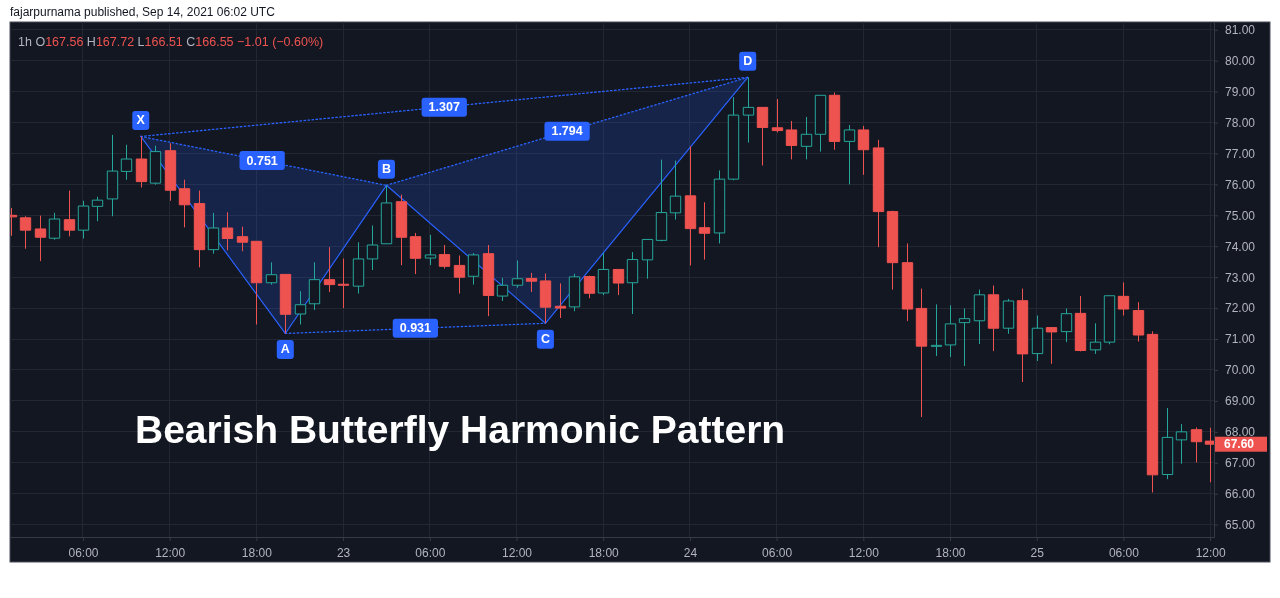 The height and width of the screenshot is (598, 1280). Describe the element at coordinates (343, 552) in the screenshot. I see `x-tick-label: 23` at that location.